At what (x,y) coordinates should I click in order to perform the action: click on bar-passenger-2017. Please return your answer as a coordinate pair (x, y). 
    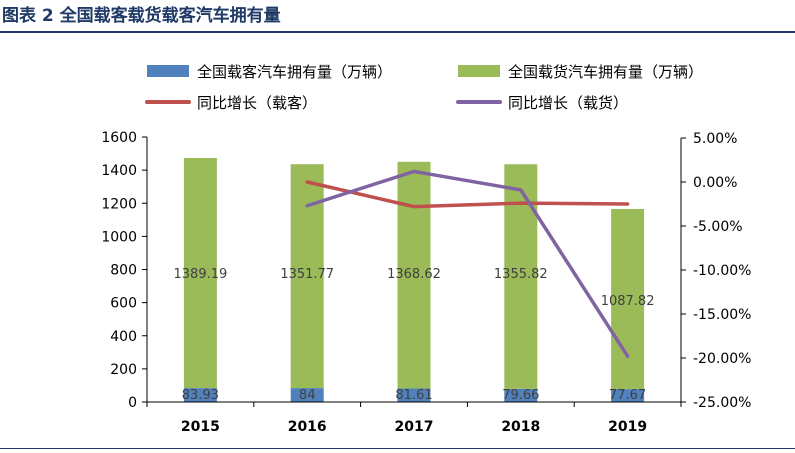
    Looking at the image, I should click on (414, 395).